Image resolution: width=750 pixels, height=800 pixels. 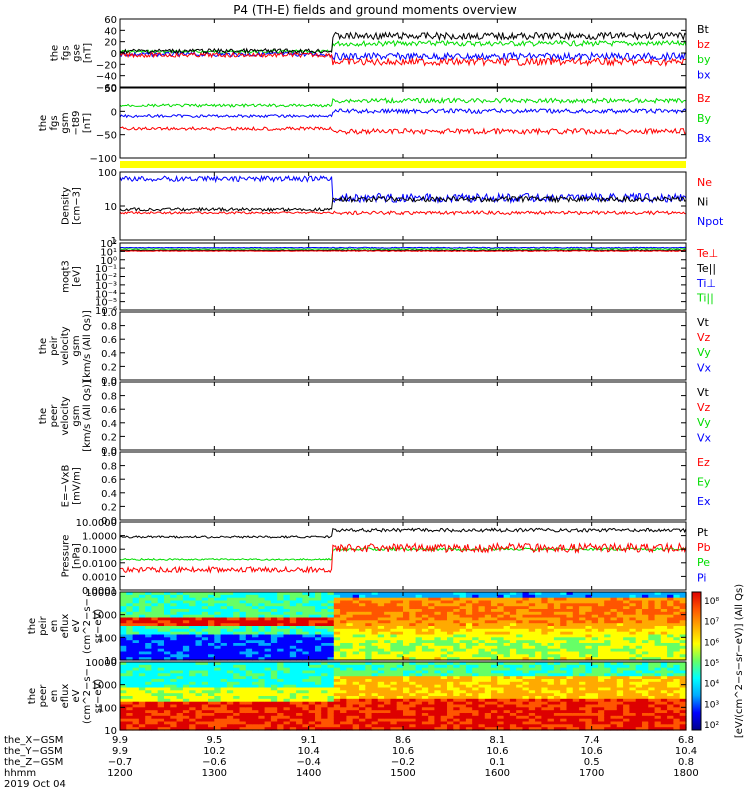 I want to click on panel-frame-fgs_t89, so click(x=403, y=123).